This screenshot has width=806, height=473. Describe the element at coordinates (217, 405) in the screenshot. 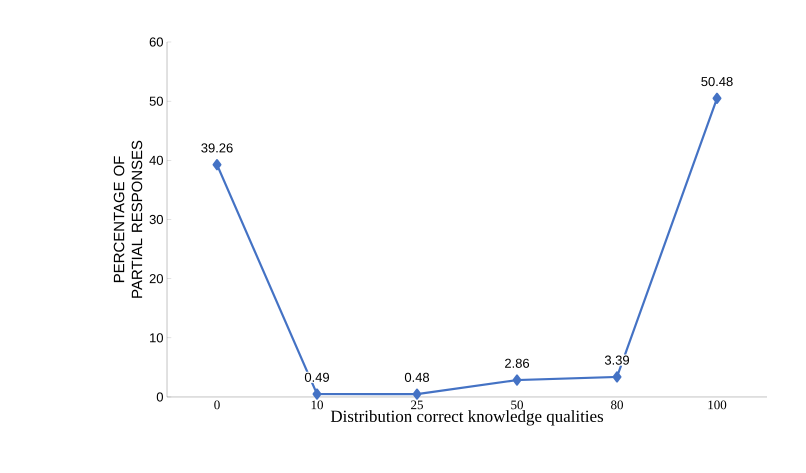

I see `x-tick-label: 0` at that location.